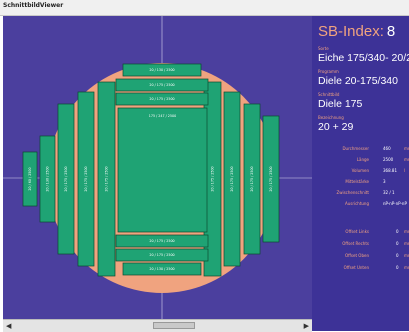  I want to click on prop-value-zwischenschnitt: 32 / 1, so click(389, 192).